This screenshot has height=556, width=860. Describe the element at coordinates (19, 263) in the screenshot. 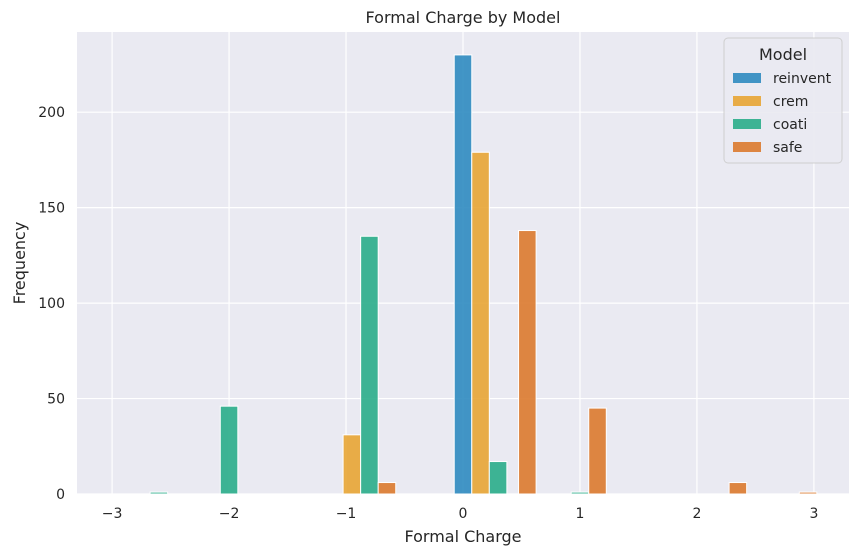

I see `y-axis-label: Frequency` at that location.